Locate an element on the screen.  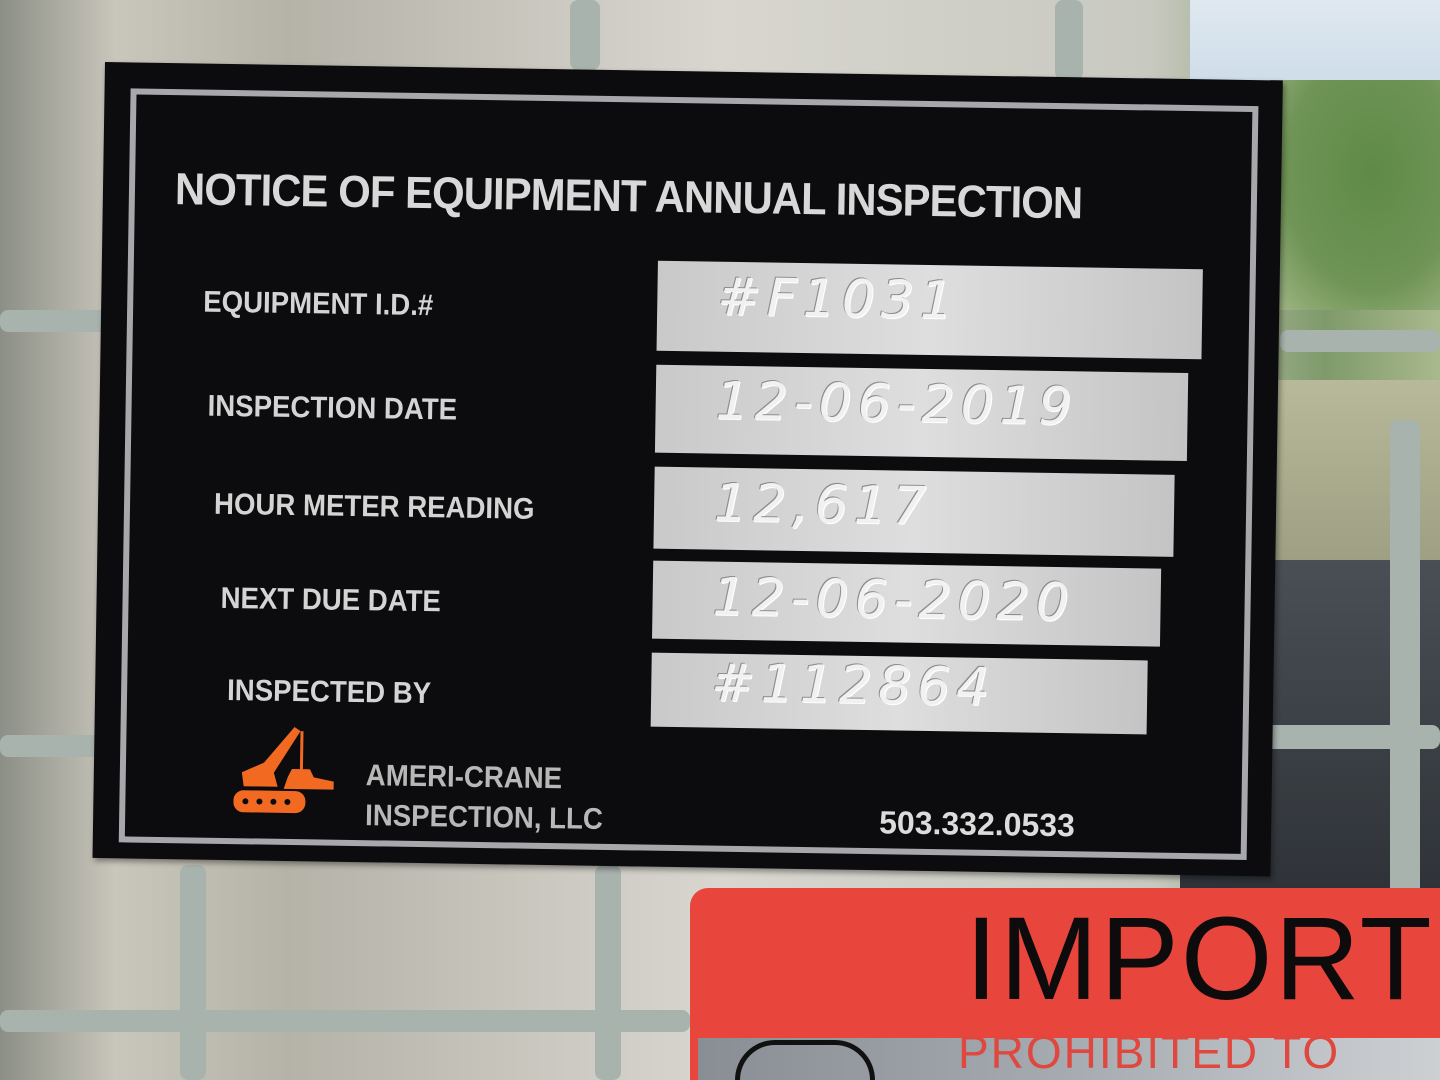
important-sticker: IMPORT PROHIBITED TO is located at coordinates (1065, 984).